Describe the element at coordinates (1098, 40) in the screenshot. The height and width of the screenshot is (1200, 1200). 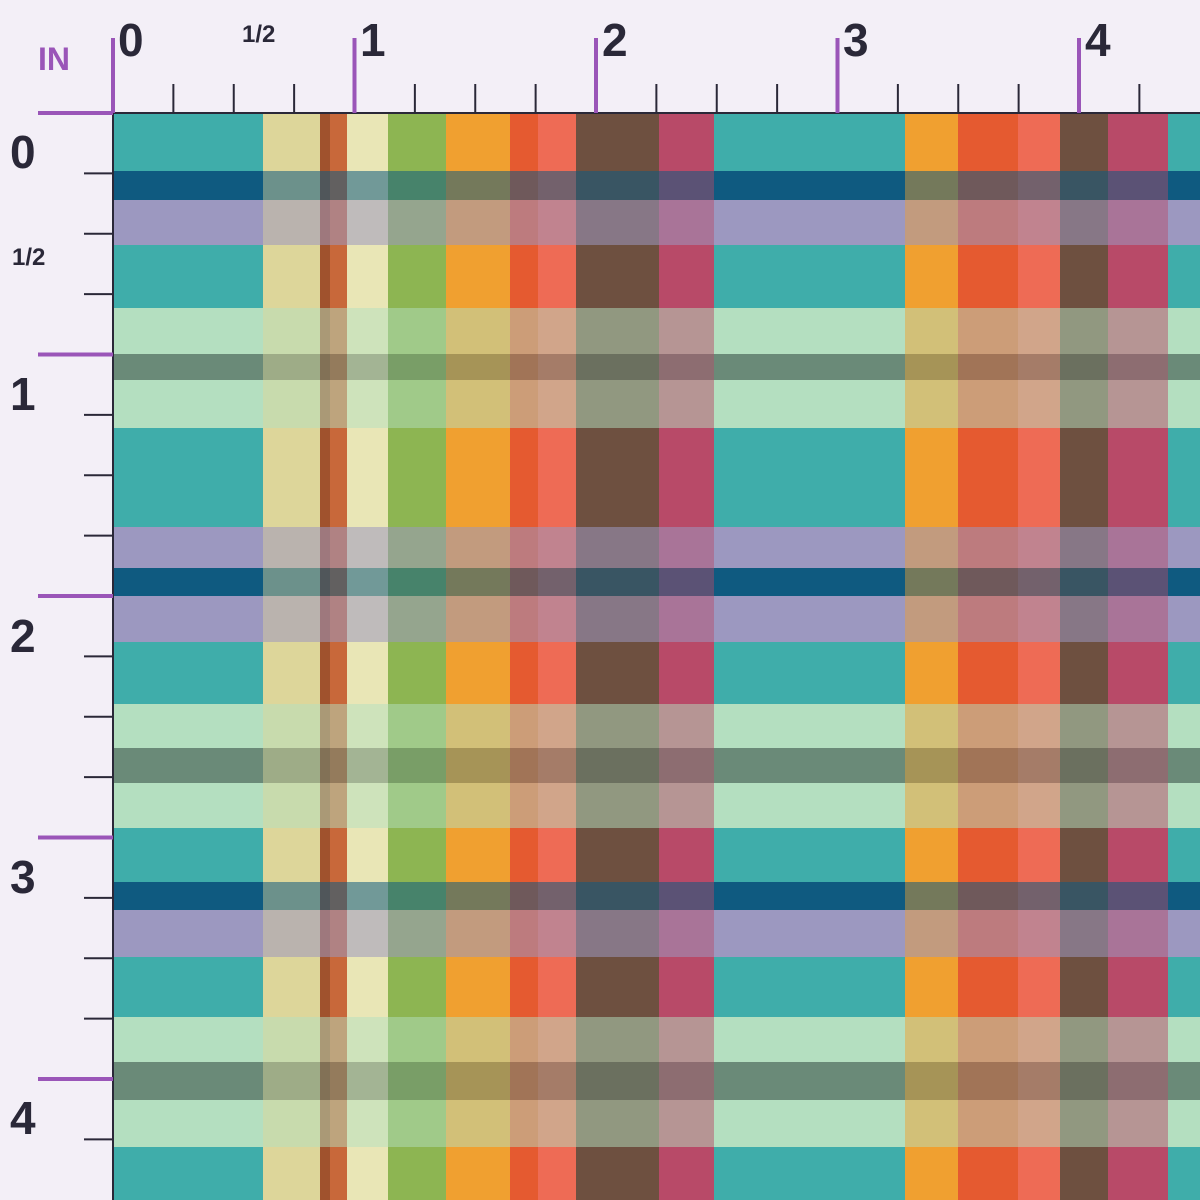
I see `top-label: 4` at that location.